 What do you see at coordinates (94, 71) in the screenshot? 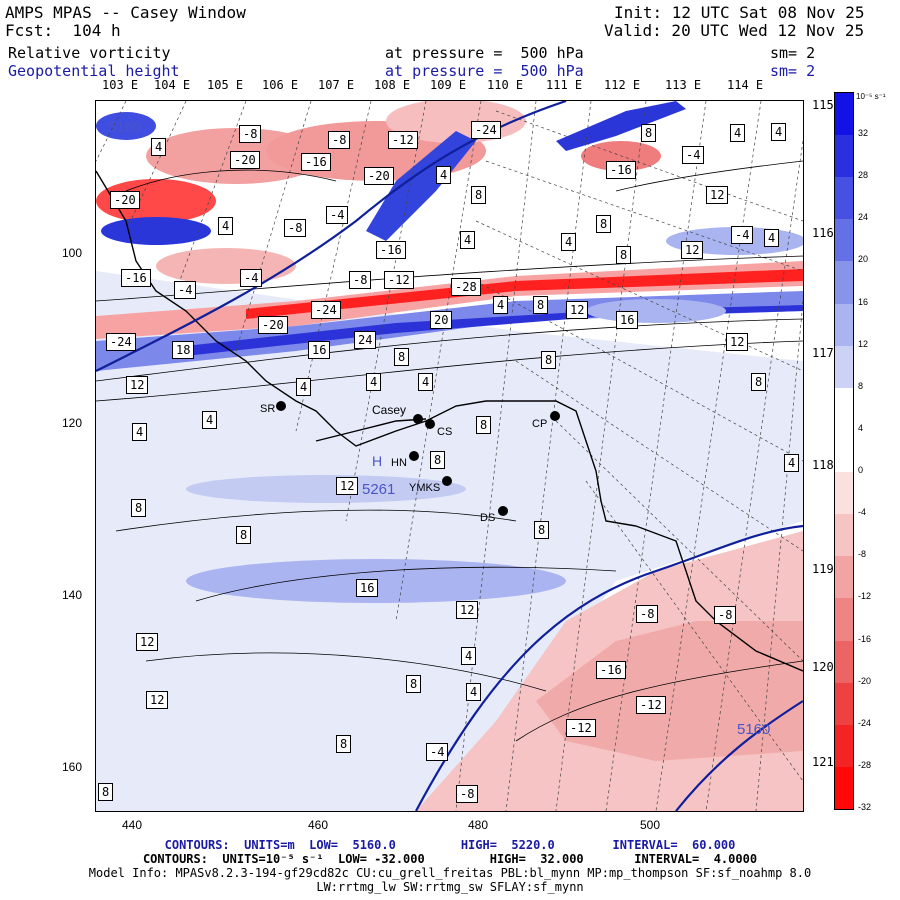
I see `field2-name: Geopotential height` at bounding box center [94, 71].